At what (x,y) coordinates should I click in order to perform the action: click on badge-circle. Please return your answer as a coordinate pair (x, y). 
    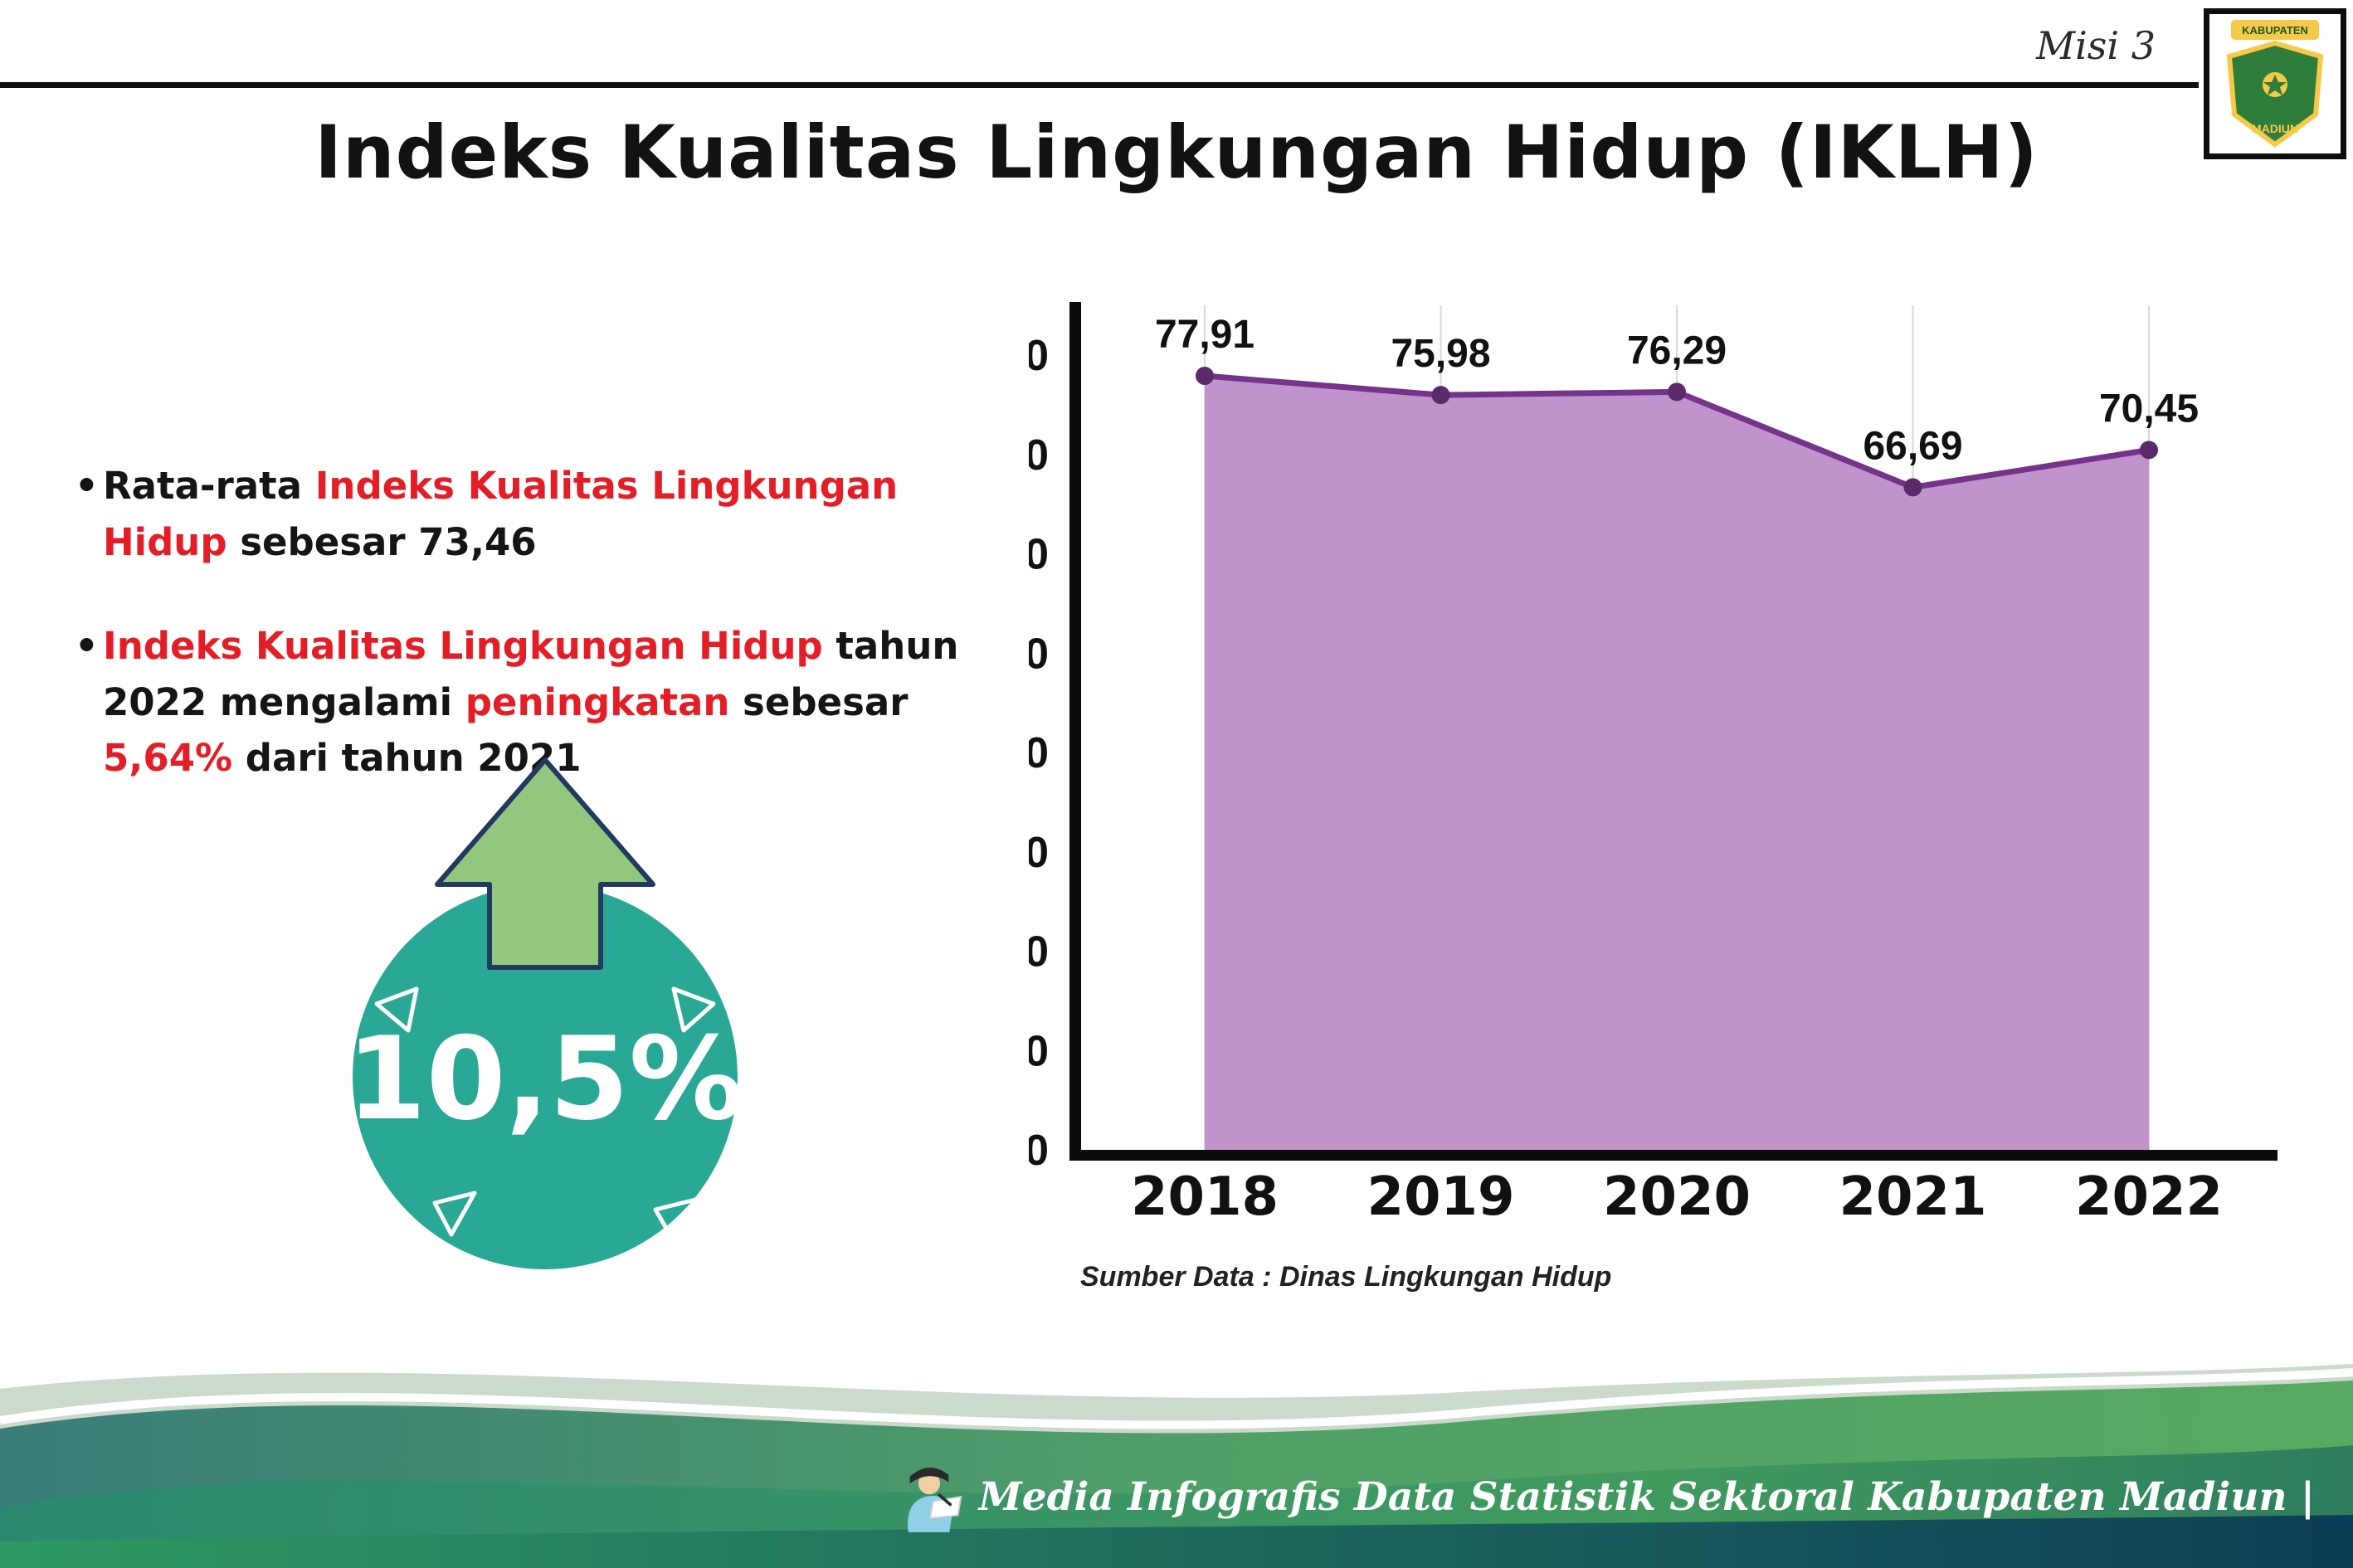
    Looking at the image, I should click on (545, 1076).